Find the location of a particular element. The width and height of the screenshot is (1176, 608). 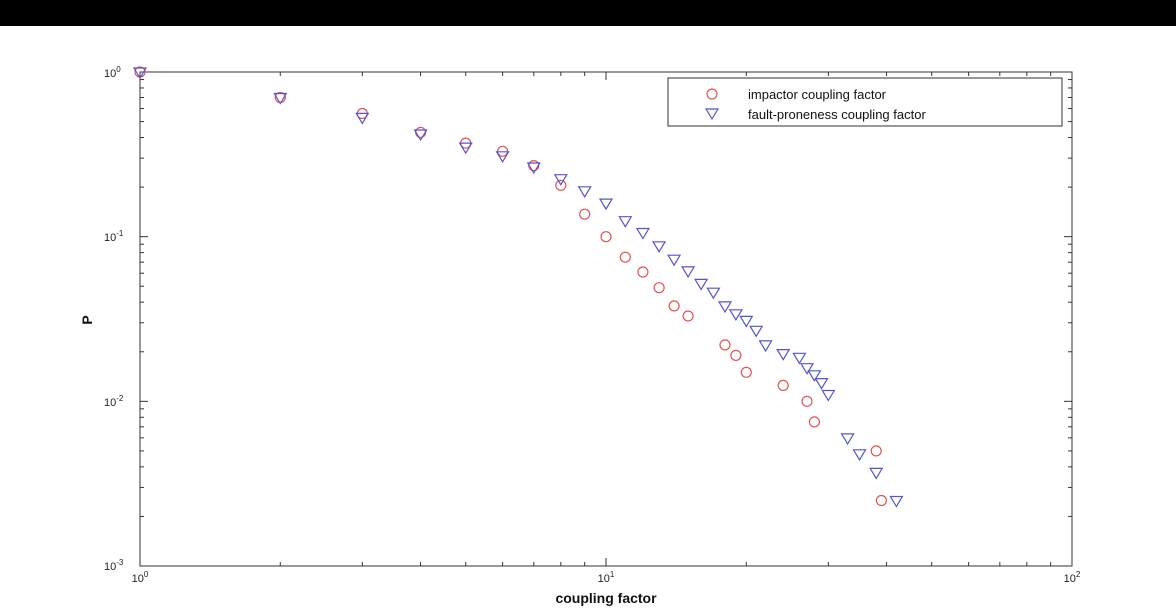

y-tick-label: 10⁻¹ is located at coordinates (114, 236).